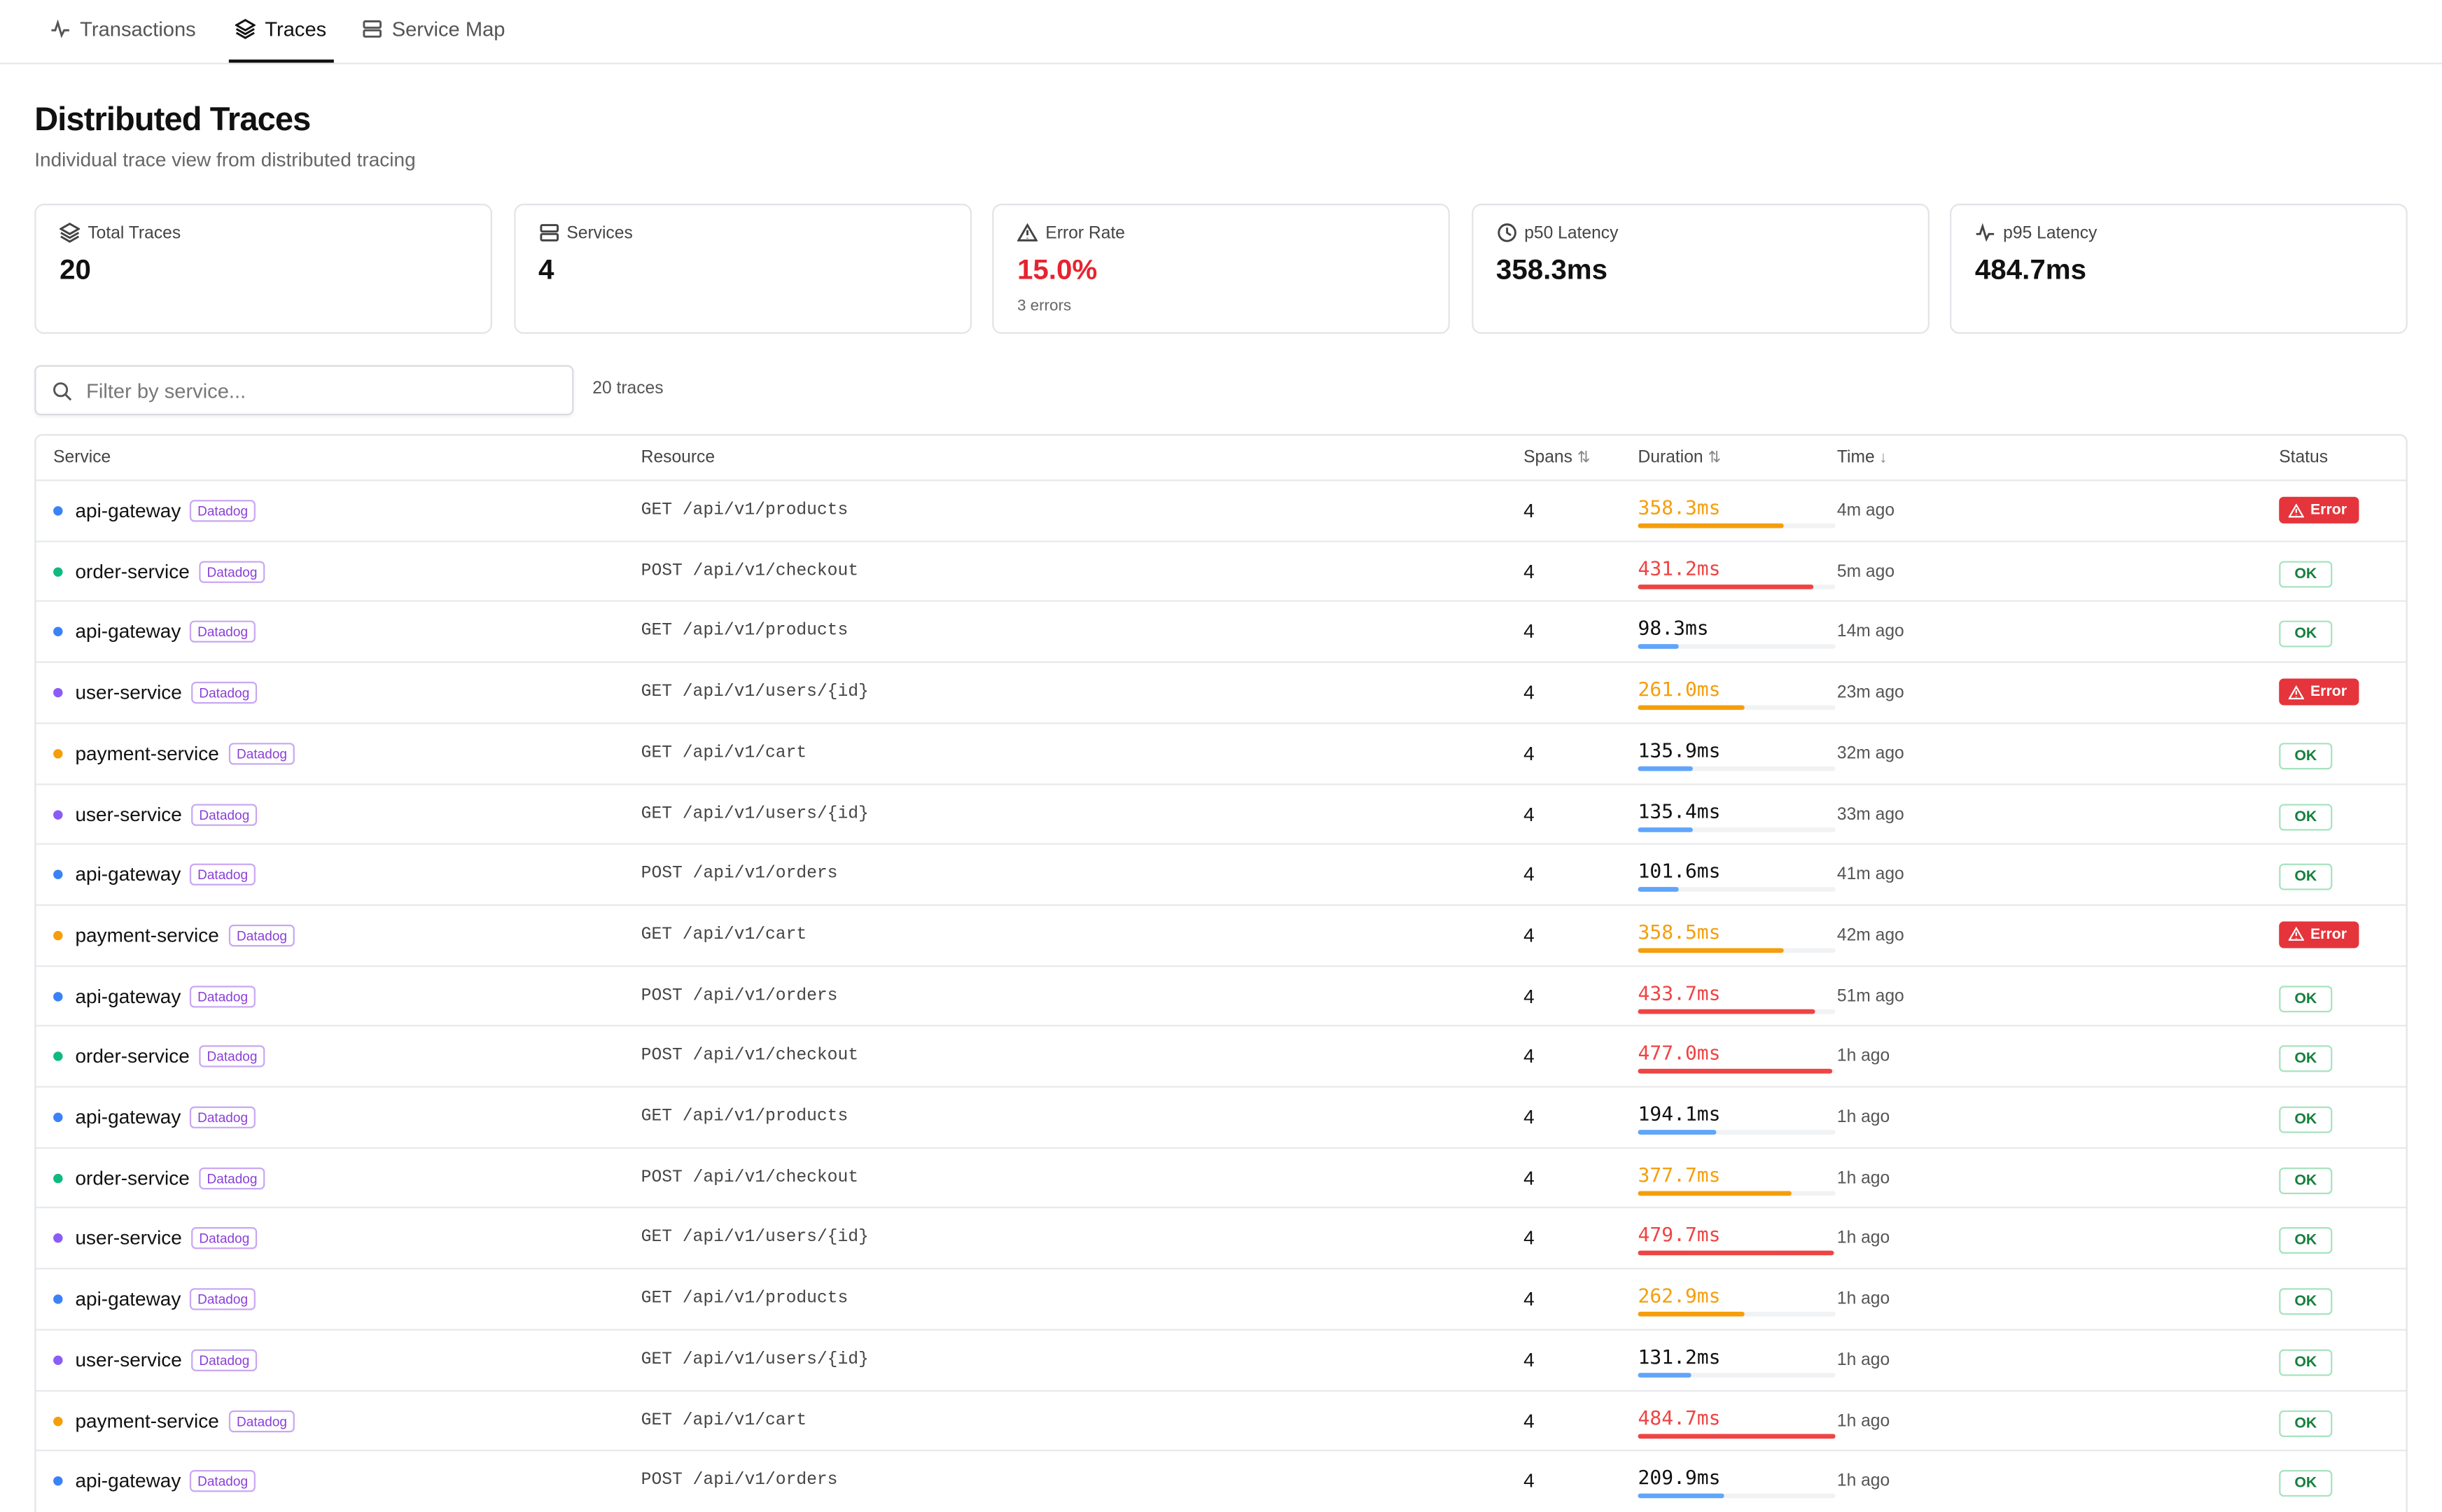  What do you see at coordinates (1679, 1417) in the screenshot?
I see `duration-label: 484.7ms` at bounding box center [1679, 1417].